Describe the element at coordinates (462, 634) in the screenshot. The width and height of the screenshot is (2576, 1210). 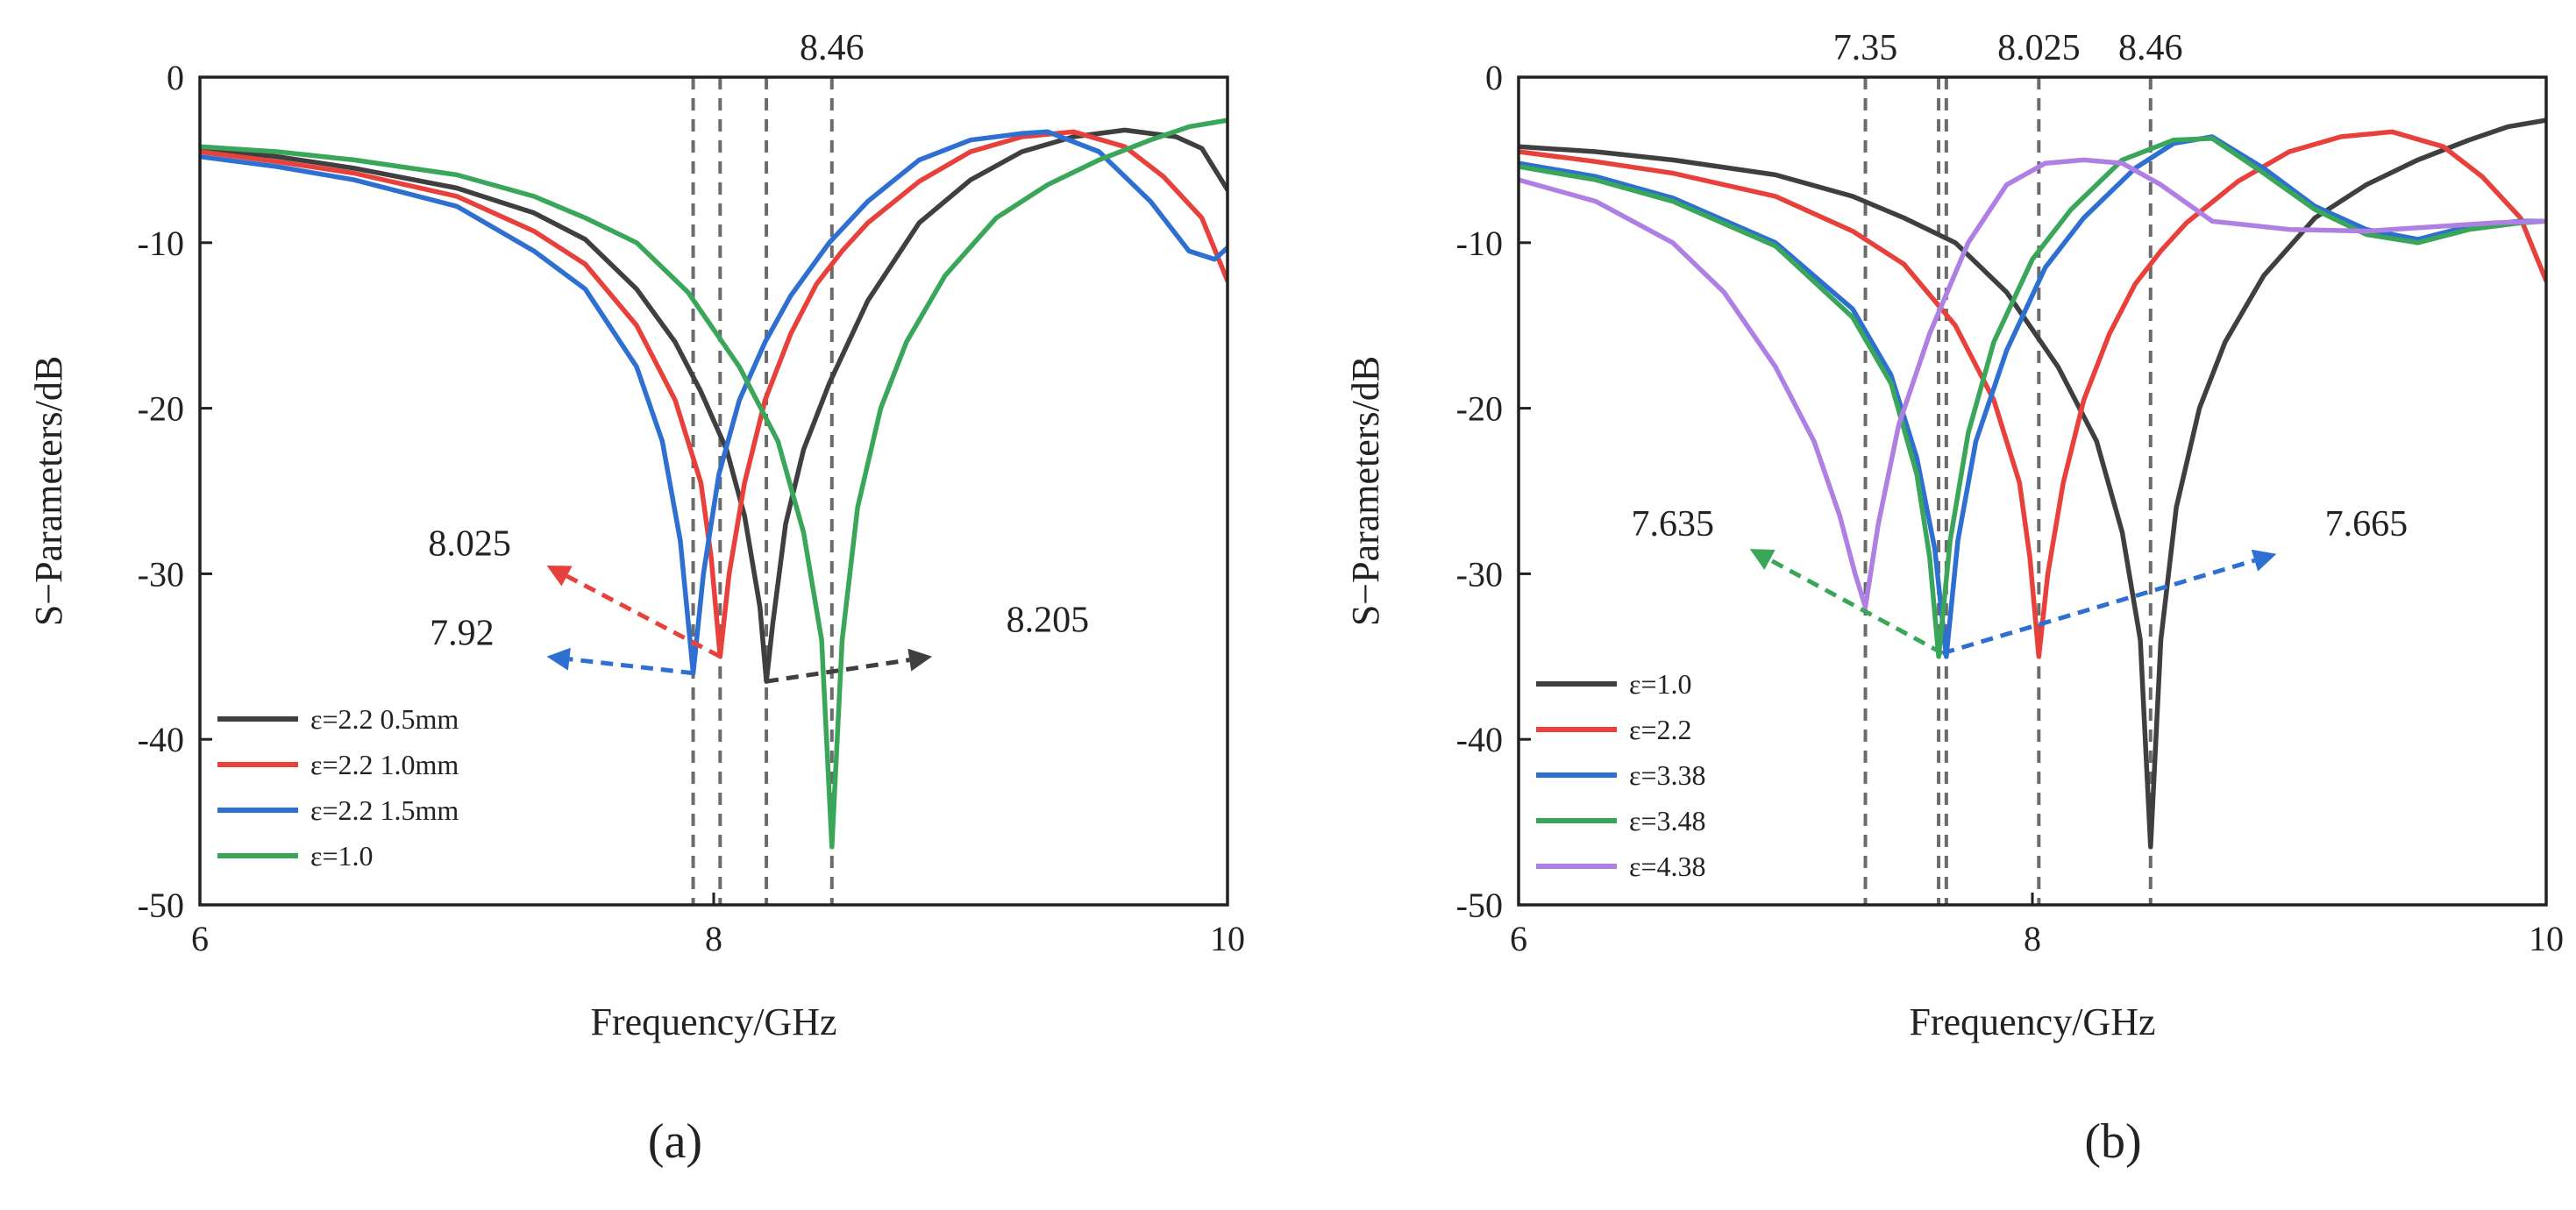
I see `annotation-label: 7.92` at that location.